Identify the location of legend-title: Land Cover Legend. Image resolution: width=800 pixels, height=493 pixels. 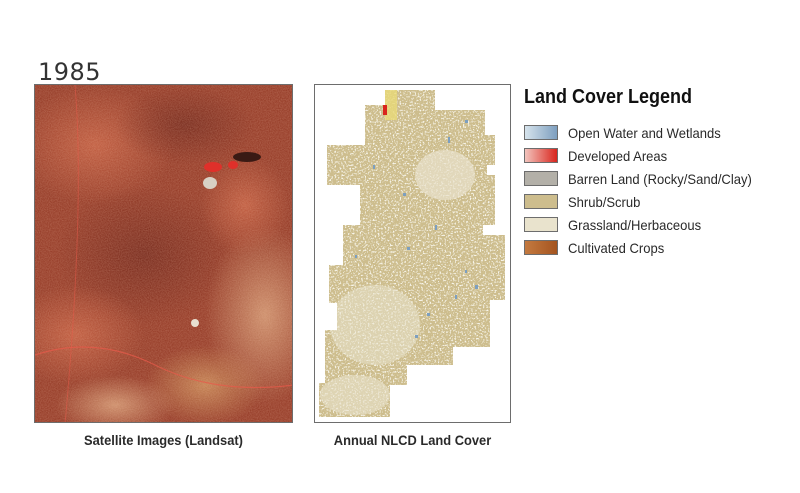
(608, 97).